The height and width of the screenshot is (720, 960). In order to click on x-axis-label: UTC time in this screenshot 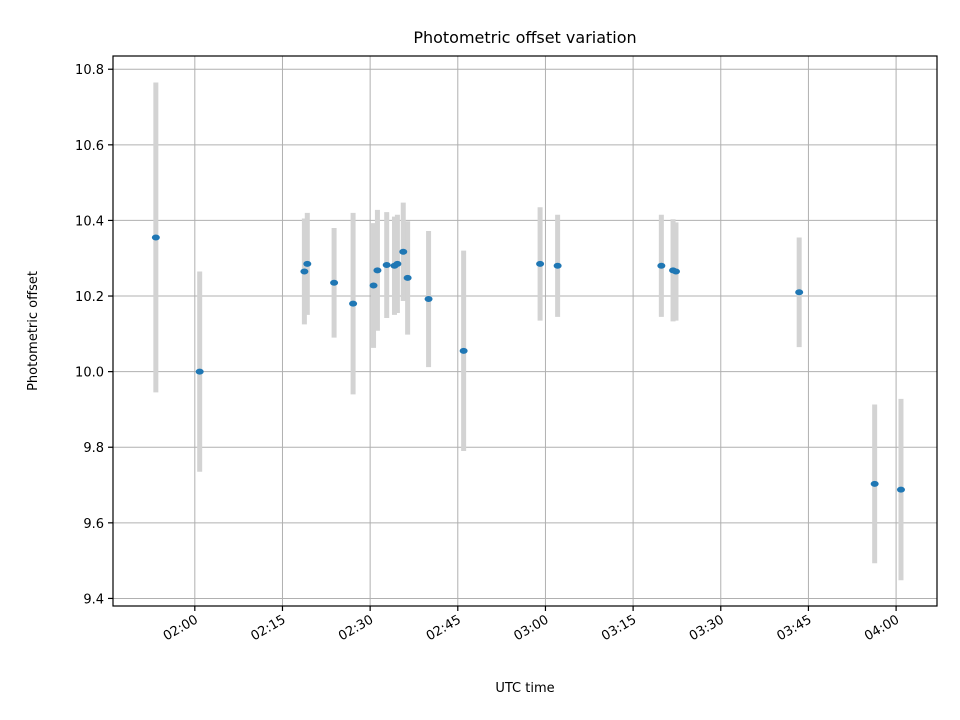, I will do `click(524, 688)`.